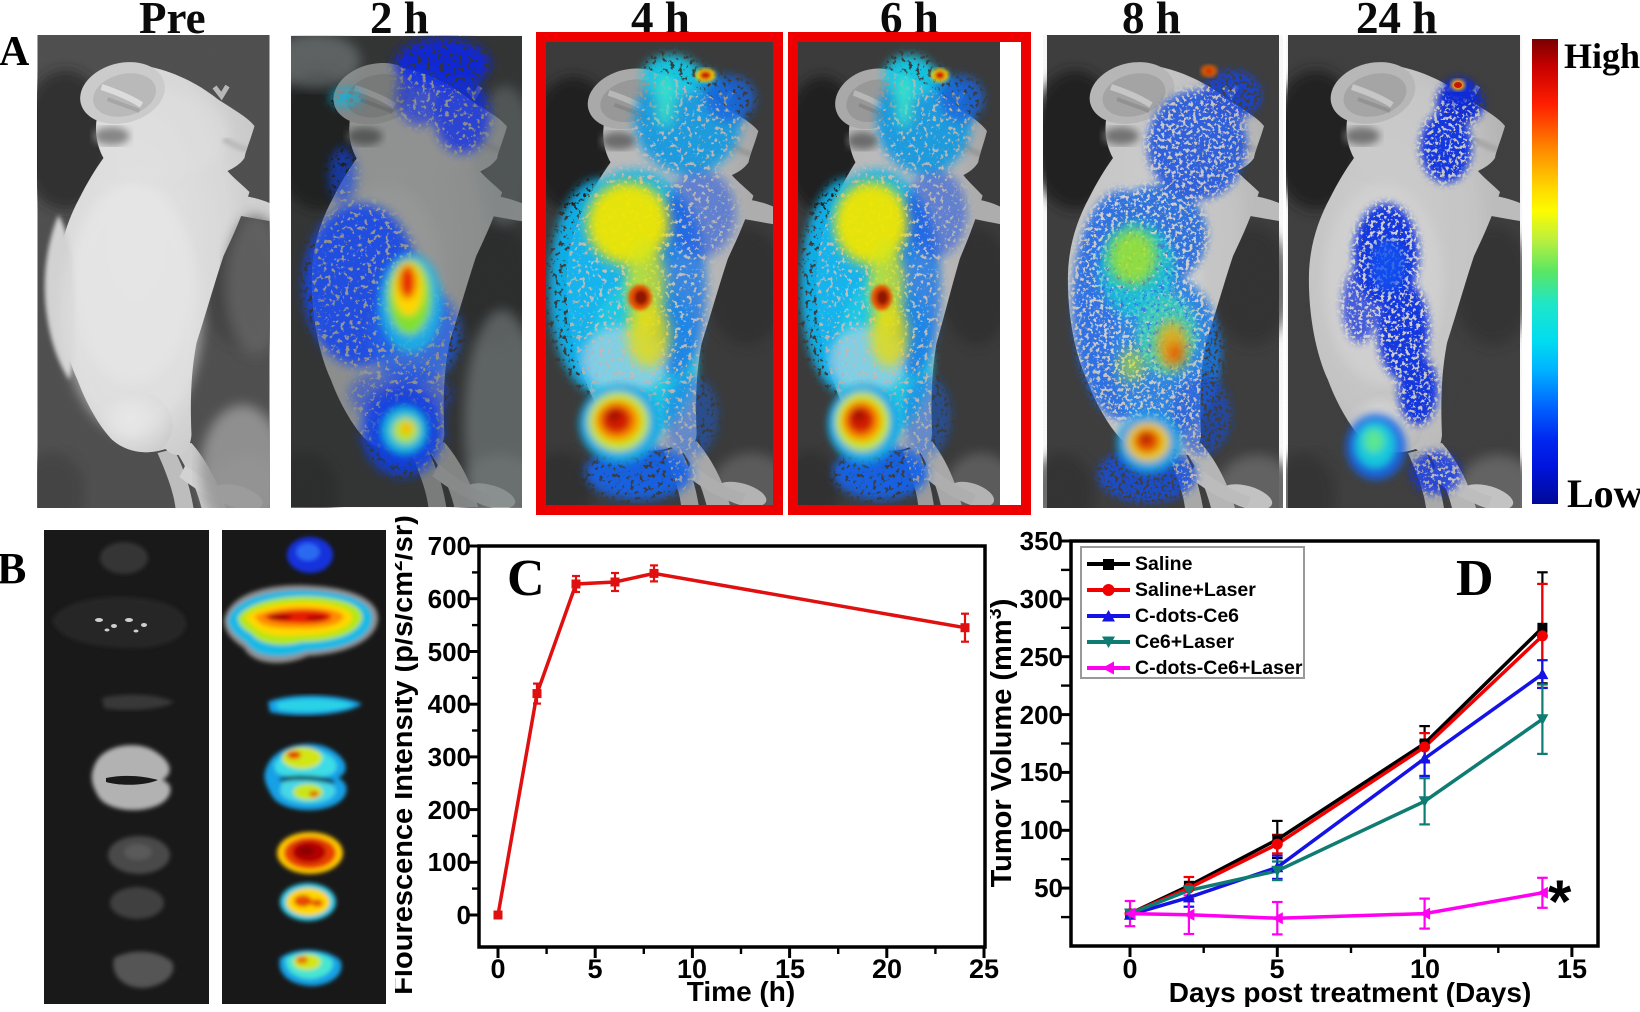 This screenshot has width=1640, height=1012. Describe the element at coordinates (1041, 772) in the screenshot. I see `svg-text: 150` at that location.